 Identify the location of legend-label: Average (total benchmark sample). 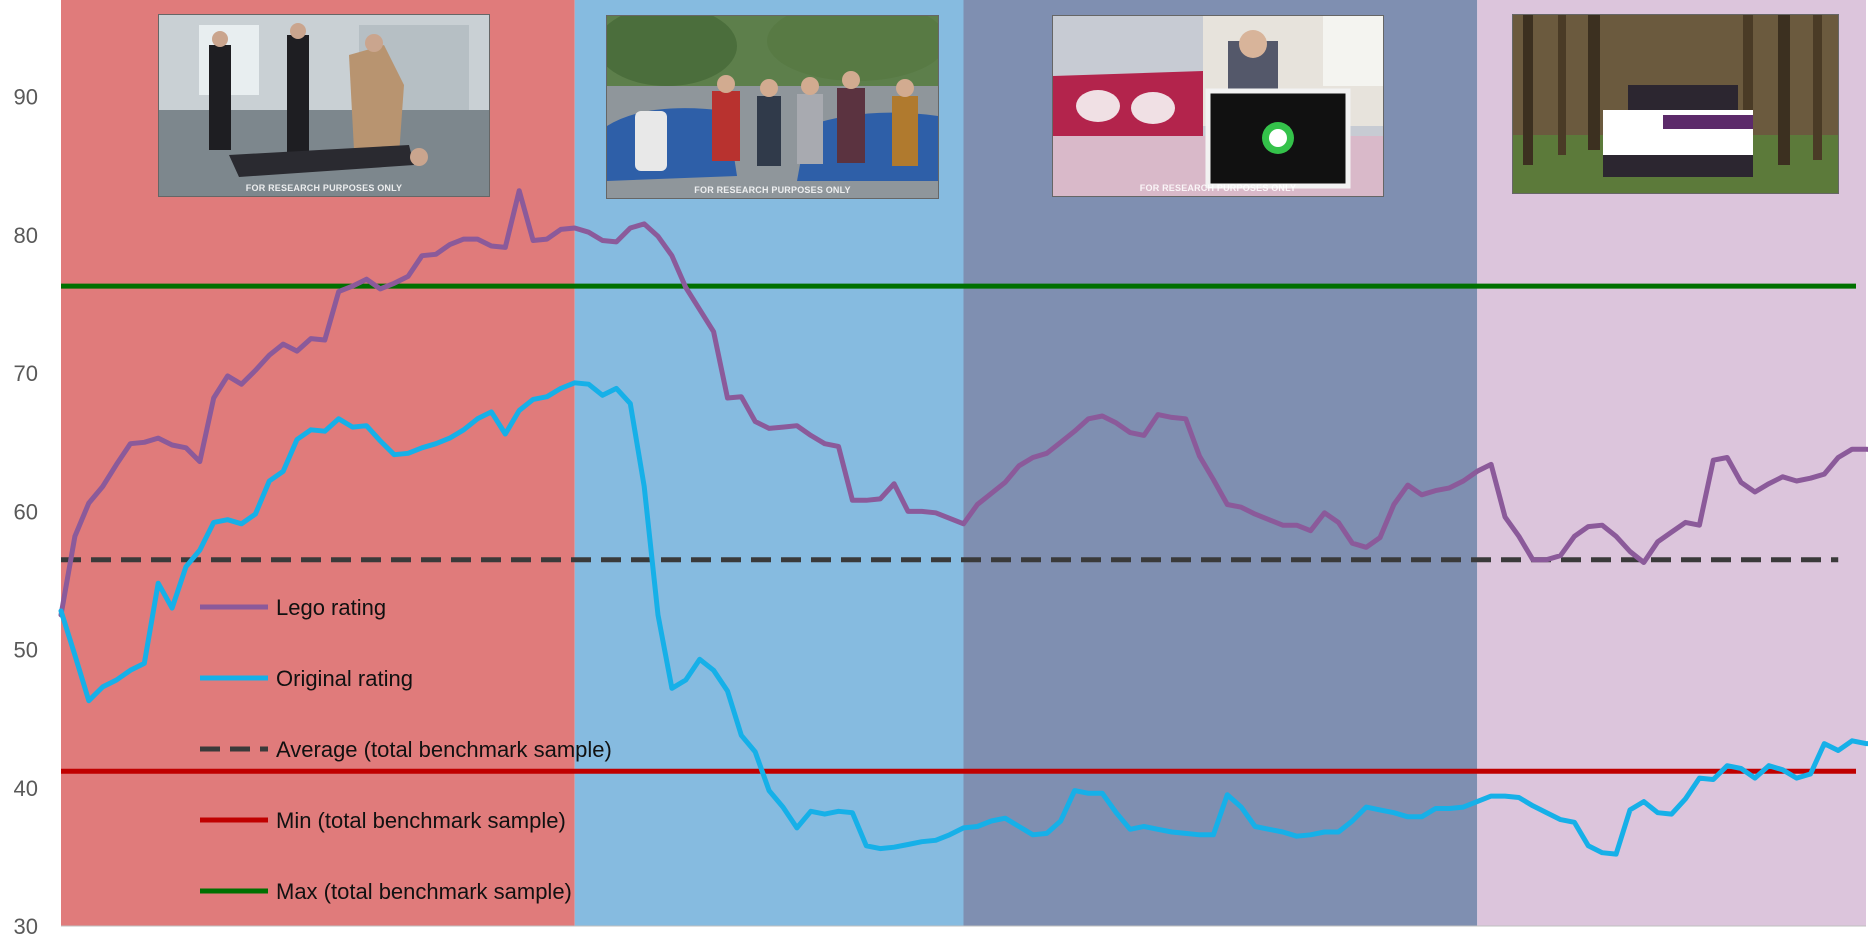
(444, 749).